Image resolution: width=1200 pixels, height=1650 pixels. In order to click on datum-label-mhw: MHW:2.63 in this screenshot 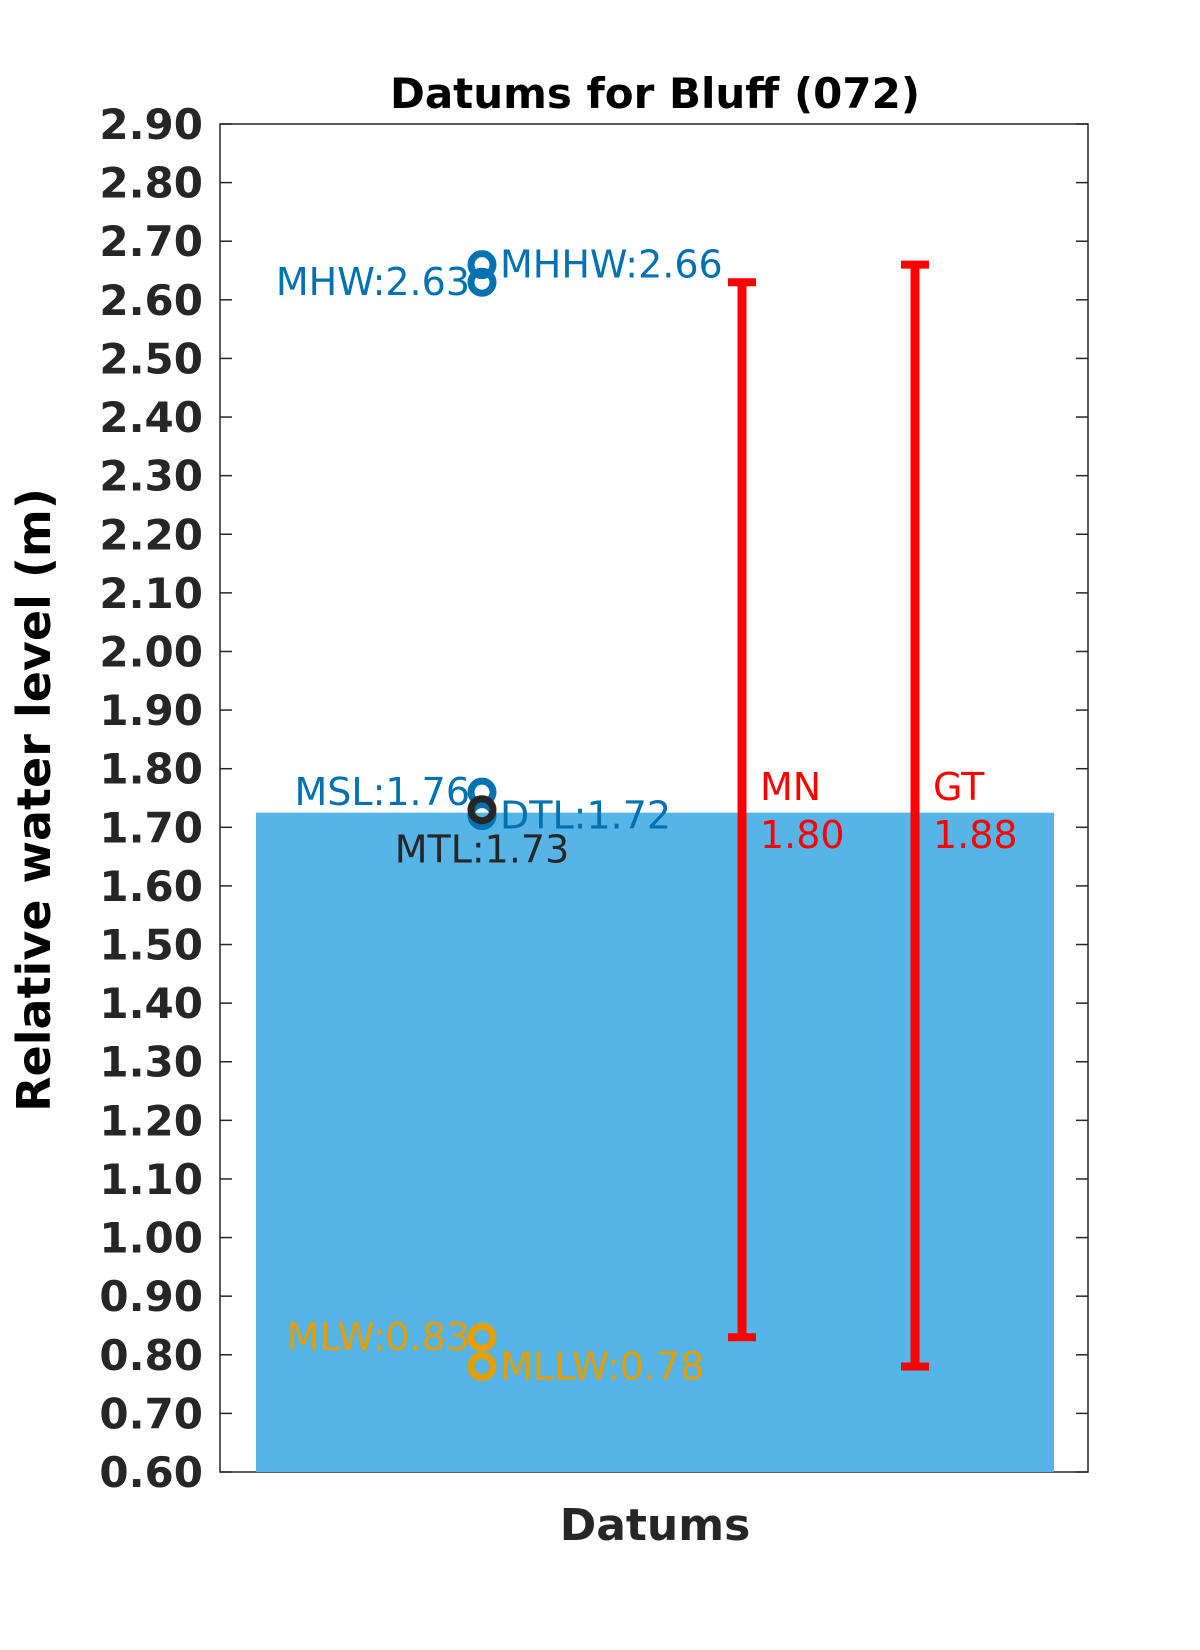, I will do `click(373, 282)`.